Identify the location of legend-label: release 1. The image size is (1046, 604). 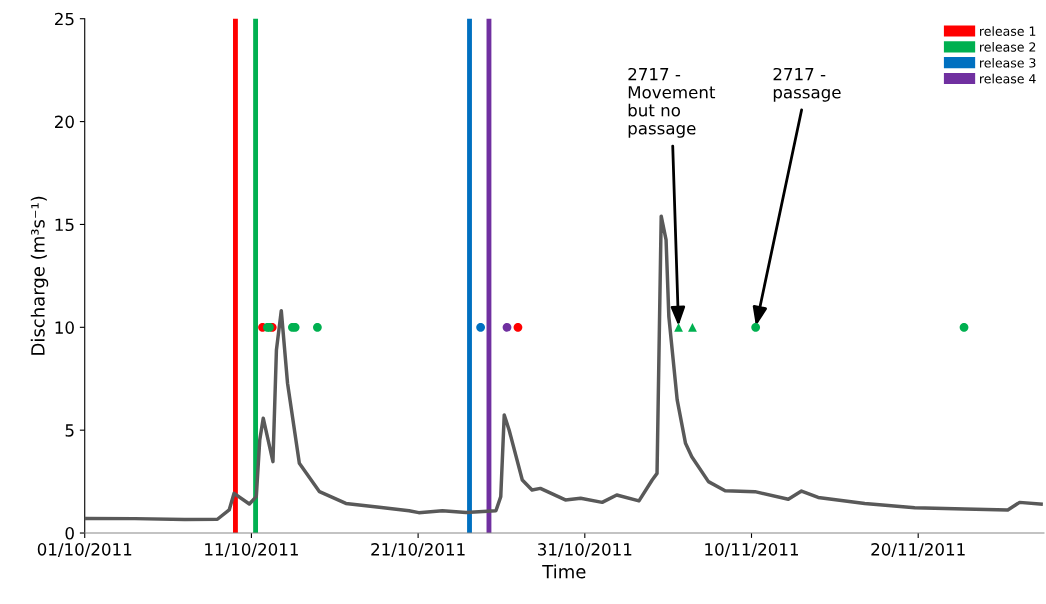
(1008, 31).